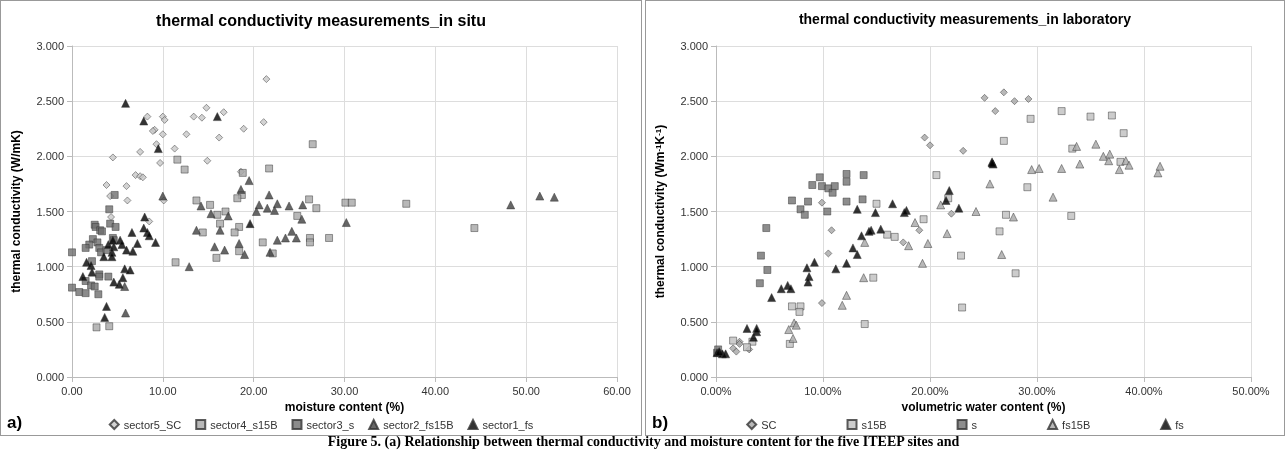  Describe the element at coordinates (716, 390) in the screenshot. I see `x-tick-label: 0.00%` at that location.